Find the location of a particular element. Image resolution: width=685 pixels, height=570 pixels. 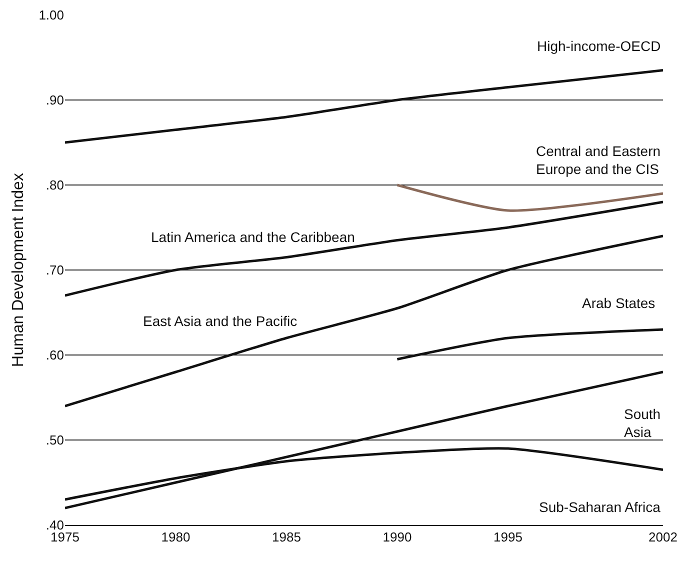

annotation: Central and Eastern Europe and the CIS is located at coordinates (598, 160).